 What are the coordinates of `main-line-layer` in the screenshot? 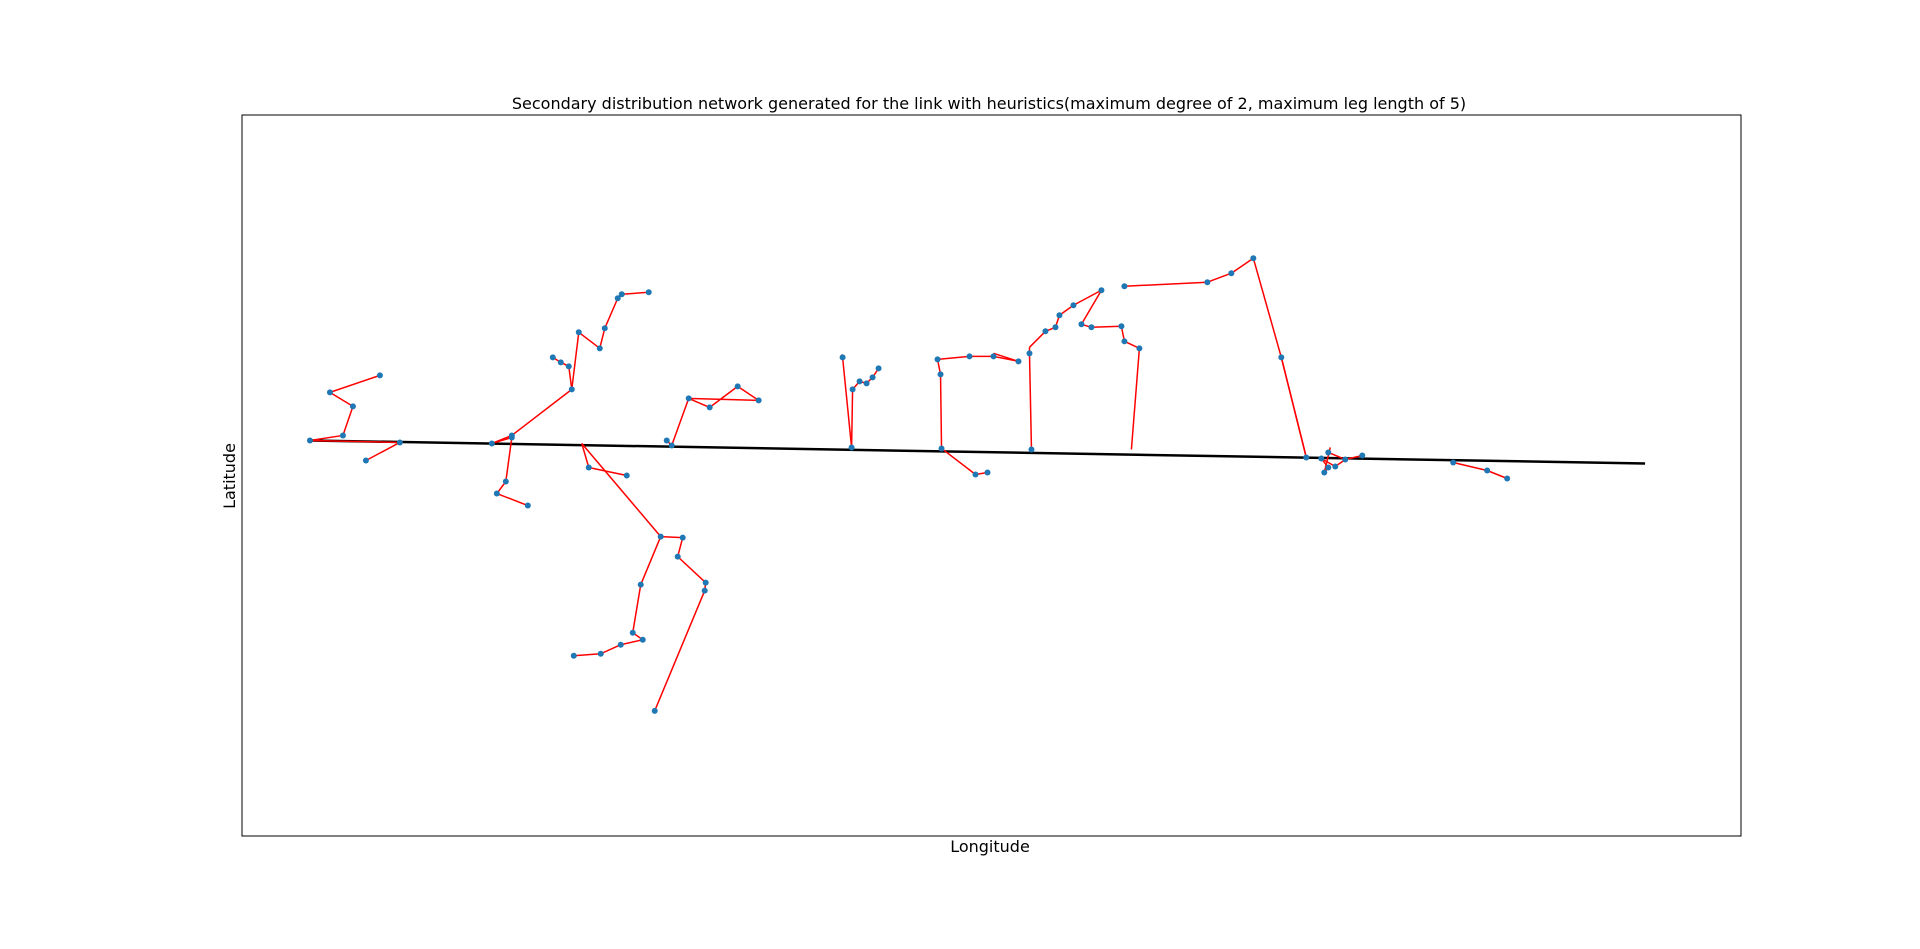 It's located at (977, 452).